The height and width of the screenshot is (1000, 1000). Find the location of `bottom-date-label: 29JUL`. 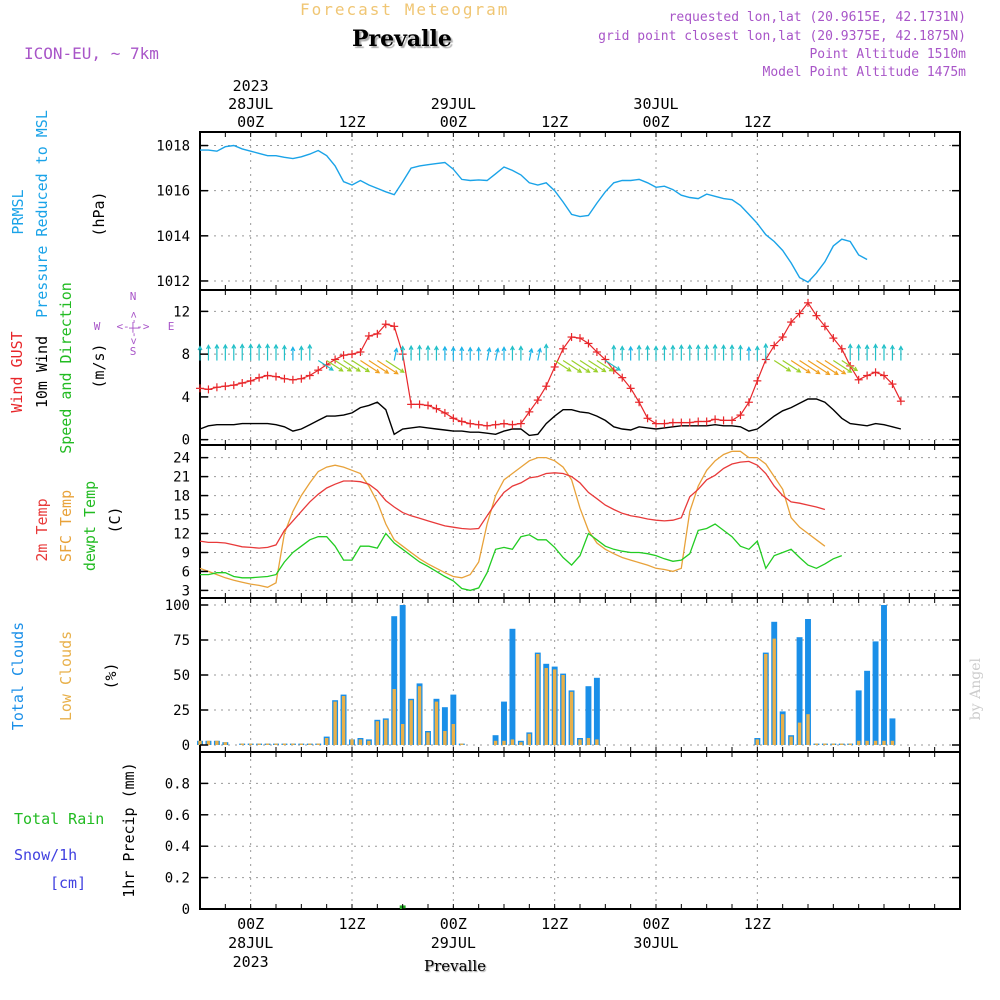

bottom-date-label: 29JUL is located at coordinates (453, 943).